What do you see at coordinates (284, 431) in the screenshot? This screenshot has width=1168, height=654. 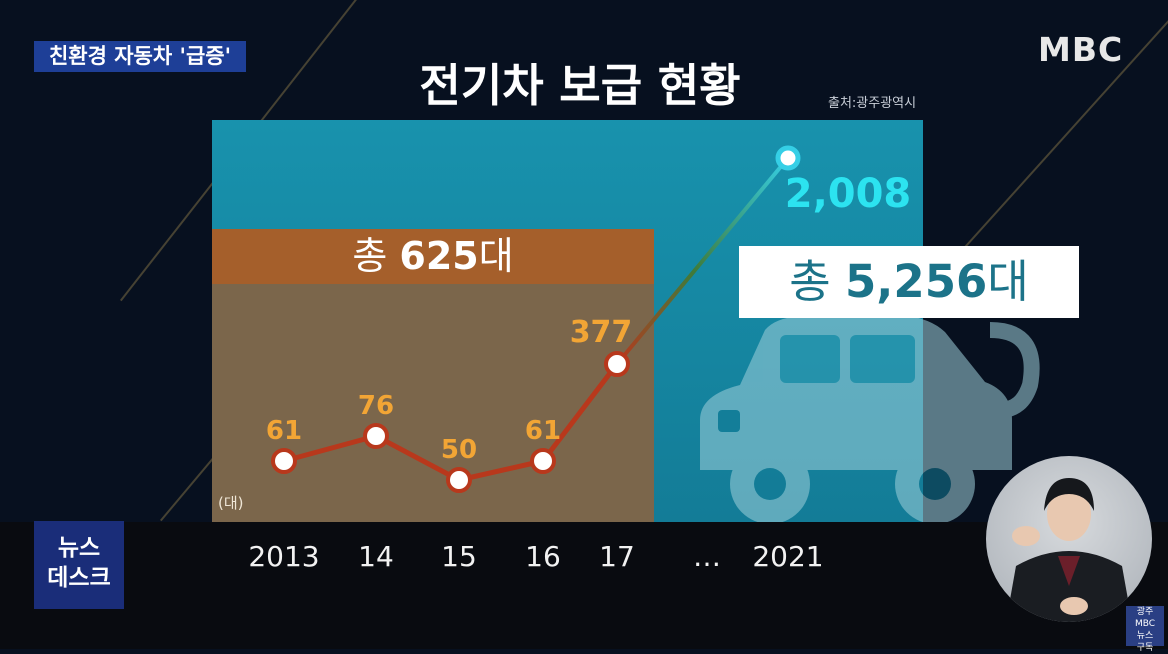 I see `data-label-2013: 61` at bounding box center [284, 431].